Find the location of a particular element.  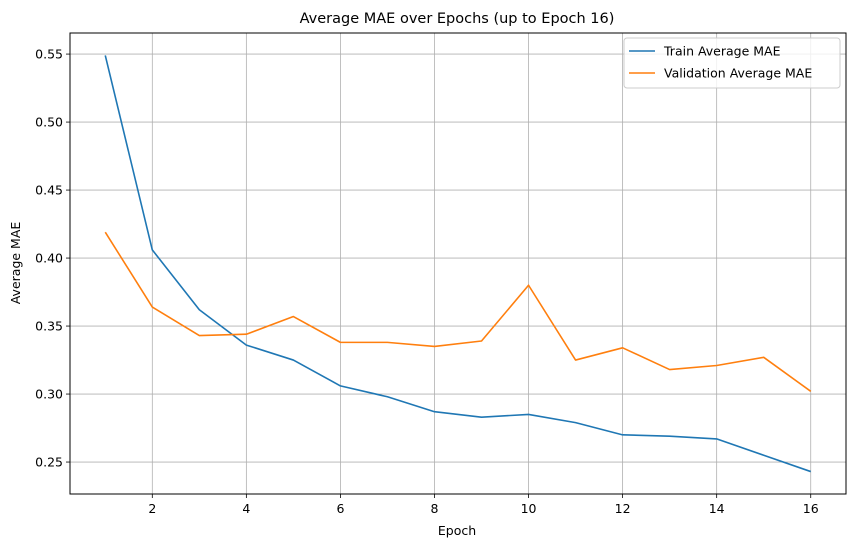

y-tick-label: 0.55 is located at coordinates (49, 54).